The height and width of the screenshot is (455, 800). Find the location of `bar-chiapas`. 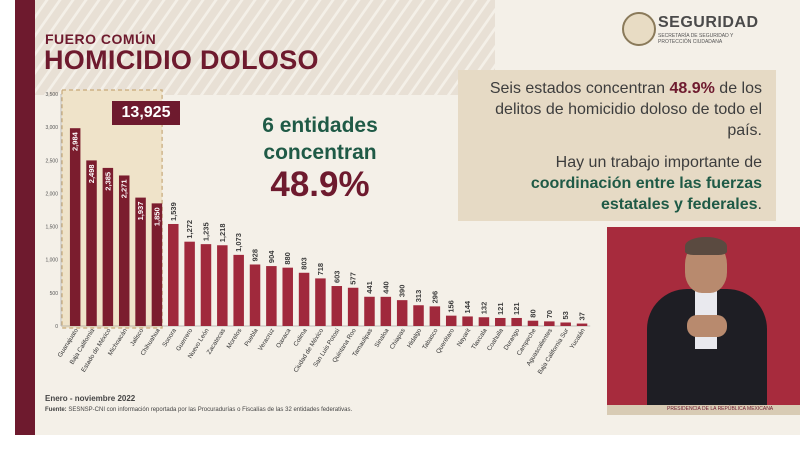

bar-chiapas is located at coordinates (402, 313).